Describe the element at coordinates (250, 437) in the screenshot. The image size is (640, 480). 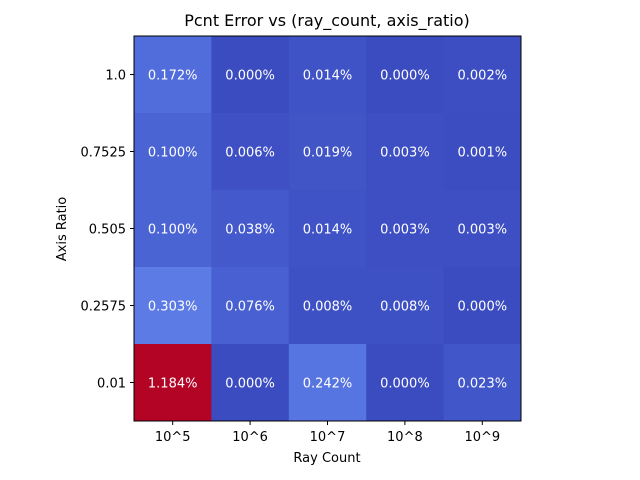
I see `x-tick-label: 10^6` at that location.